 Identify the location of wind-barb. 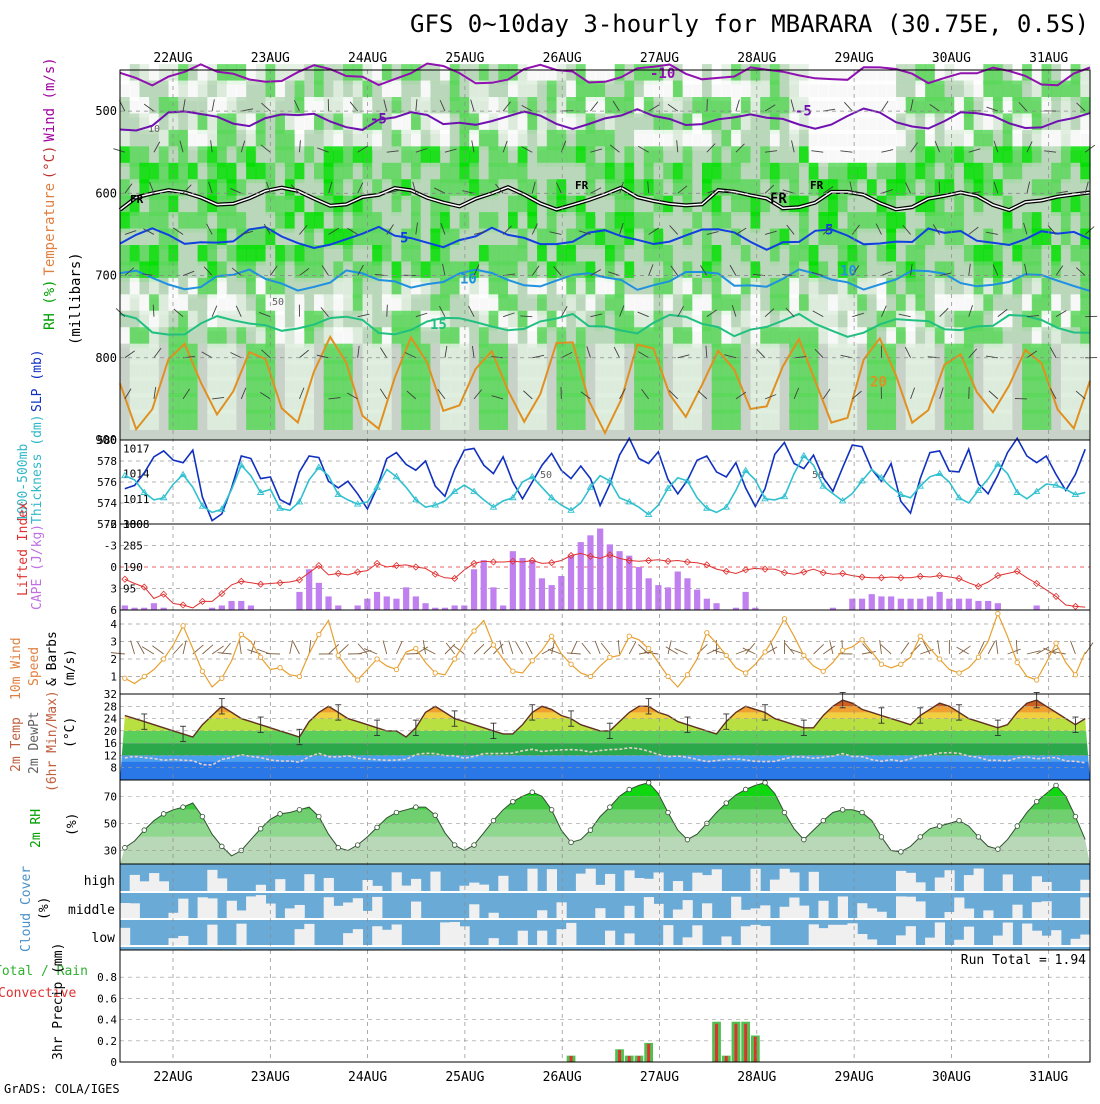
(707, 105).